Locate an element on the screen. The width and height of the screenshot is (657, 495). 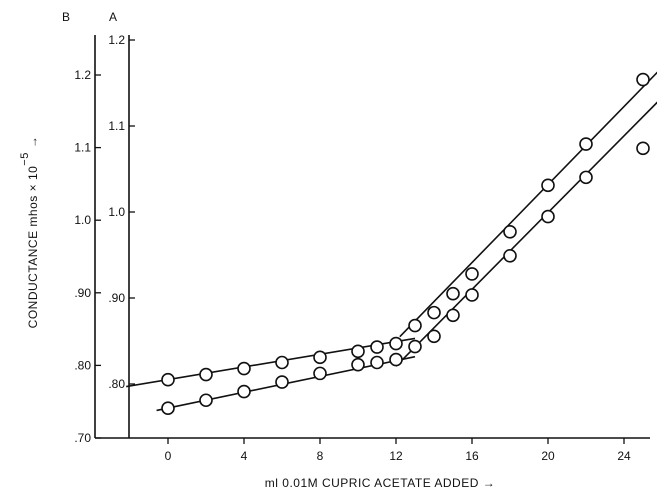
y-axis-a-tick-label: 1.0 is located at coordinates (116, 212).